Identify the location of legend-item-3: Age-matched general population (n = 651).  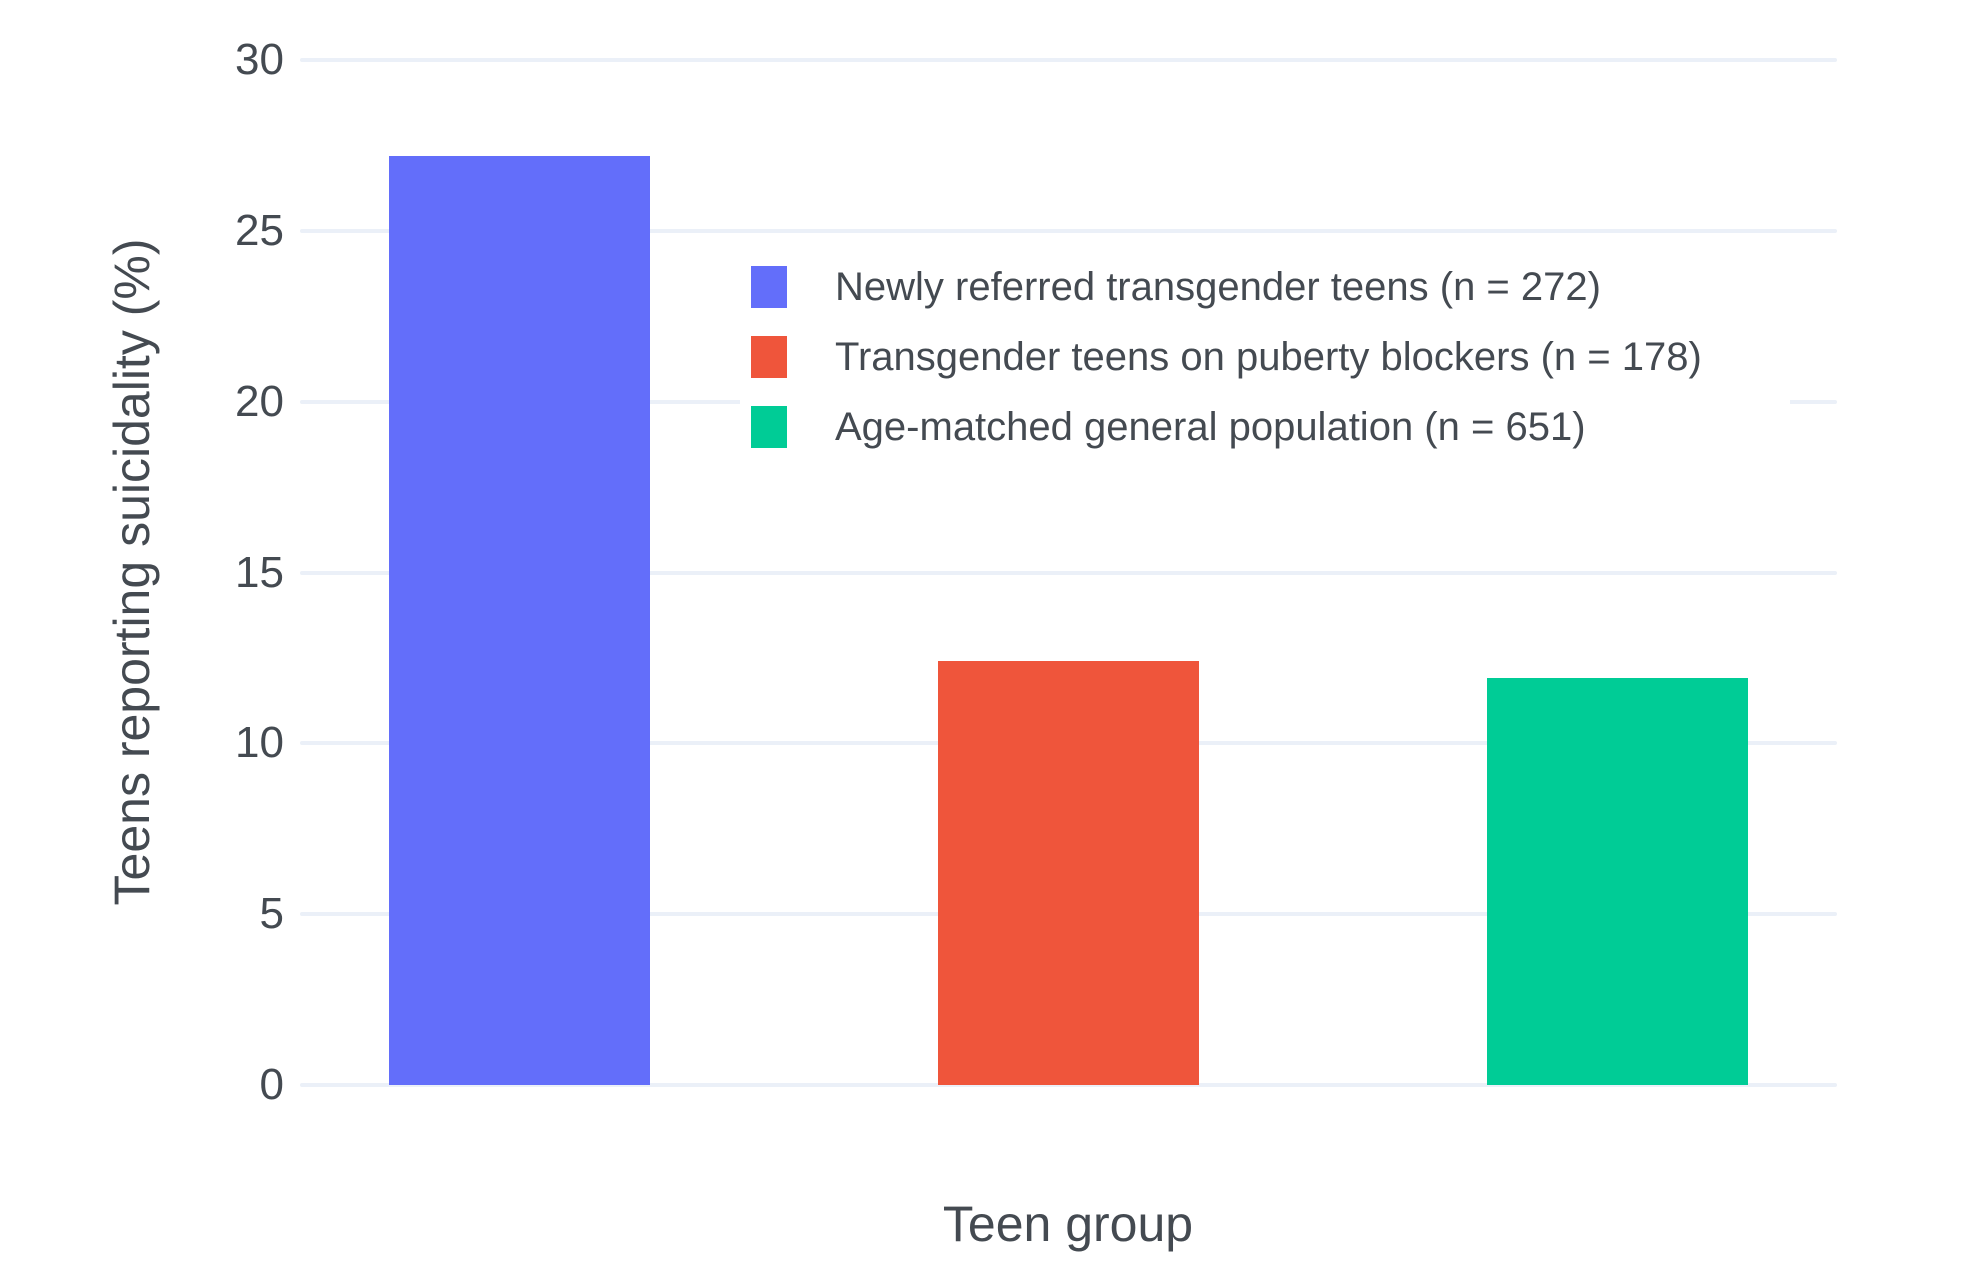
(1270, 427).